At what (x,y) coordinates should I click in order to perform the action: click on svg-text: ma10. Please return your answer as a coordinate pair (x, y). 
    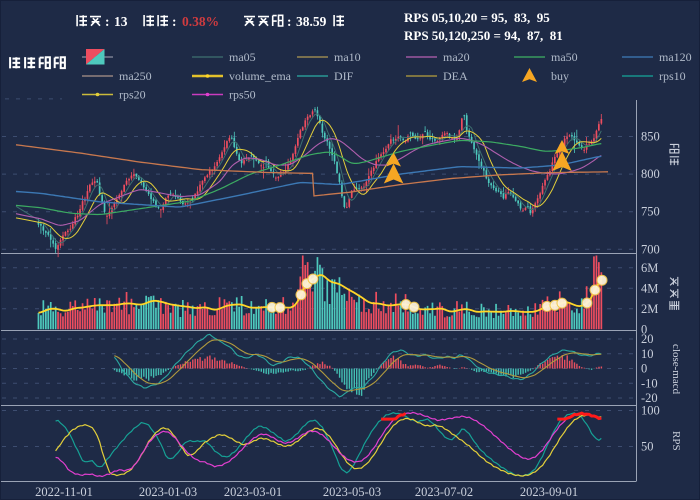
    Looking at the image, I should click on (347, 57).